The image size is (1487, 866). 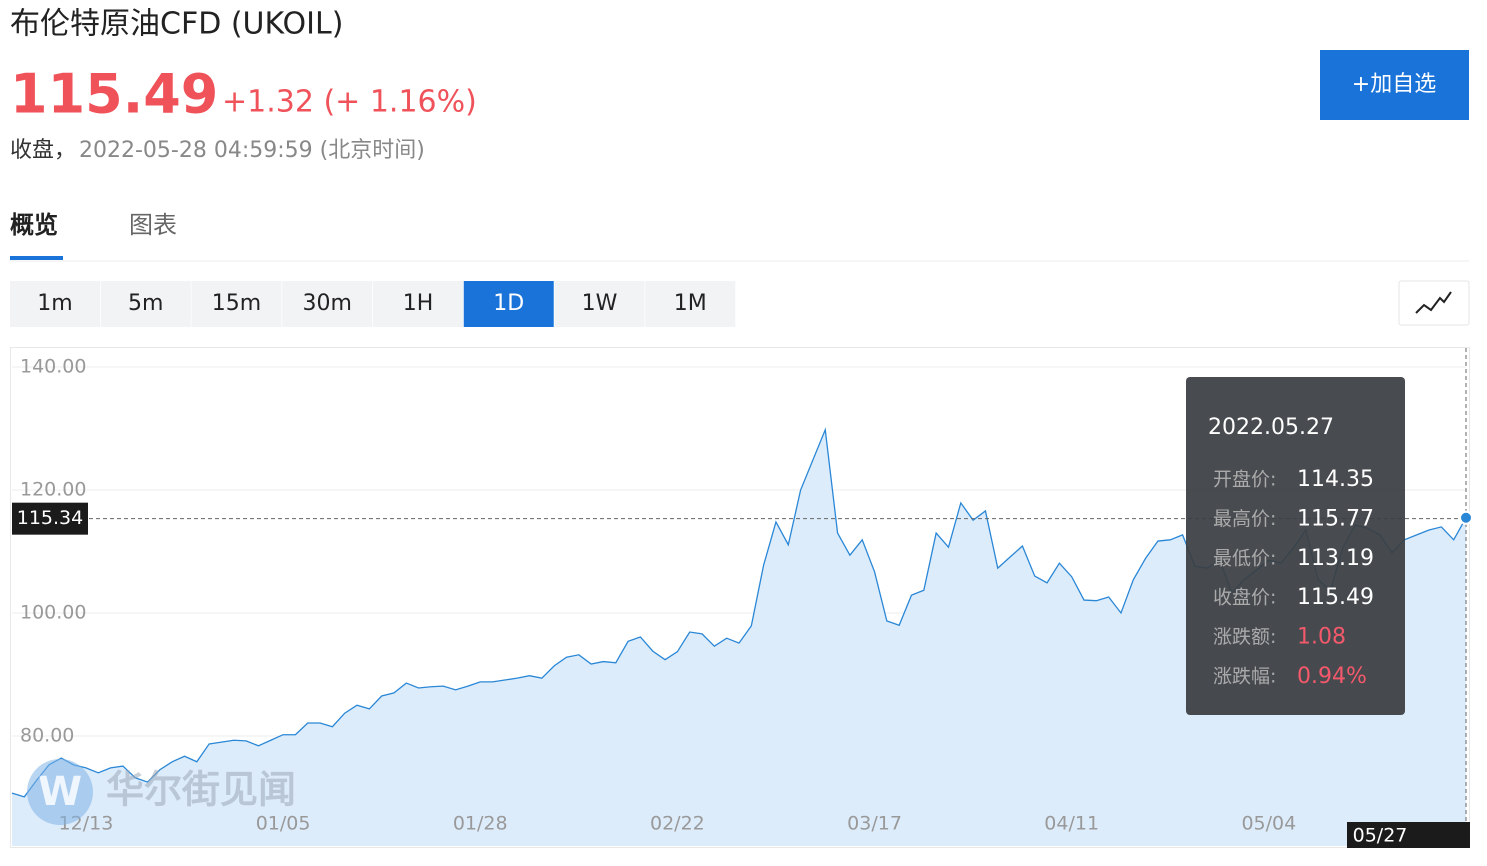 I want to click on period-label: 1m, so click(x=54, y=303).